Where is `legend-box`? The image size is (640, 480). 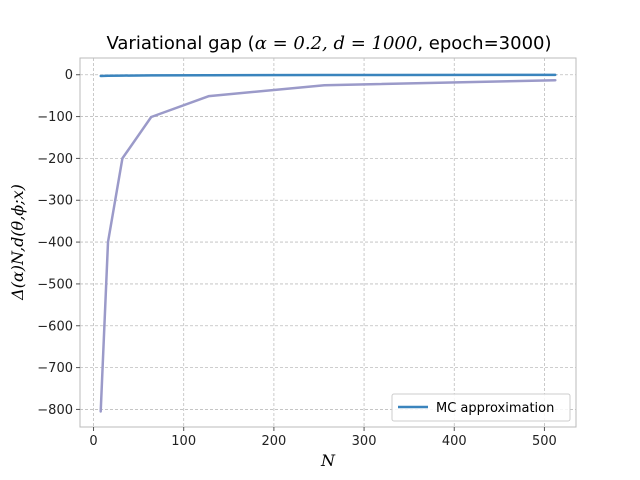 legend-box is located at coordinates (481, 407).